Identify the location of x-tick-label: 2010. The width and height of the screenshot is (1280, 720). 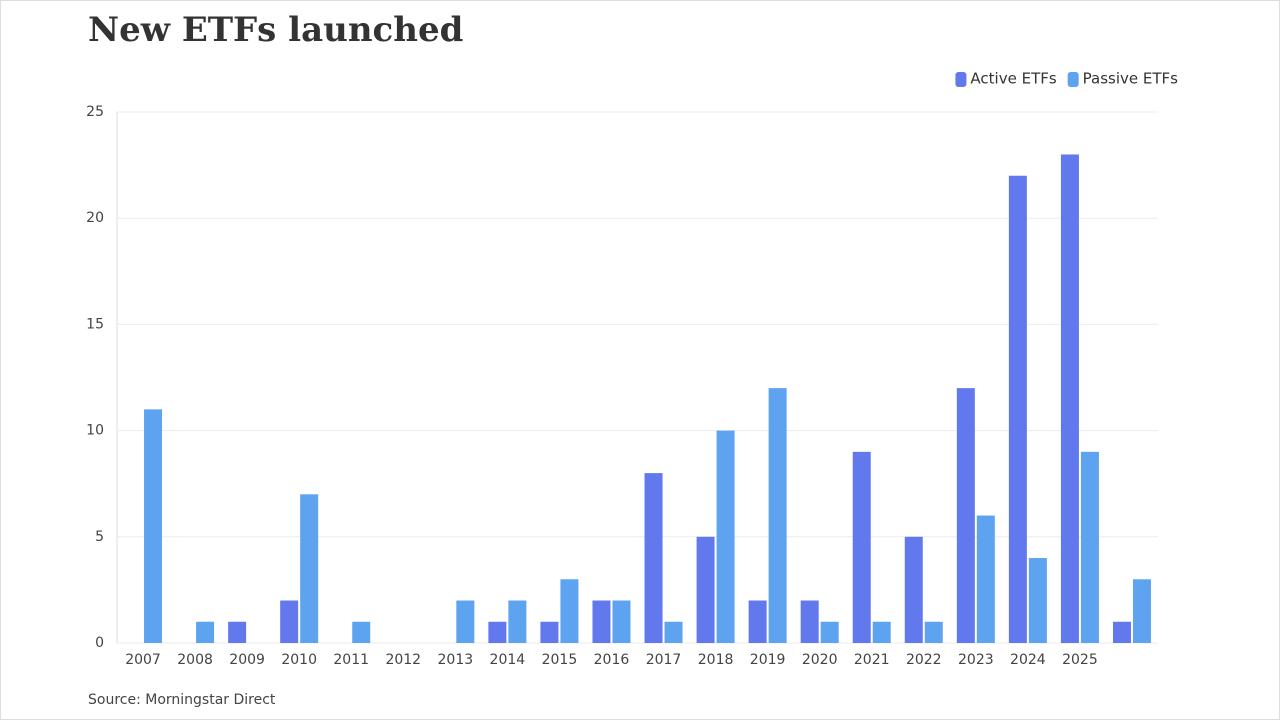
(299, 660).